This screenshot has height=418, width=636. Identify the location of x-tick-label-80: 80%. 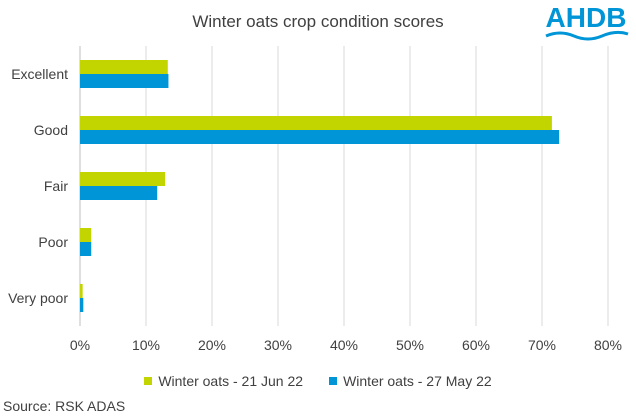
(608, 345).